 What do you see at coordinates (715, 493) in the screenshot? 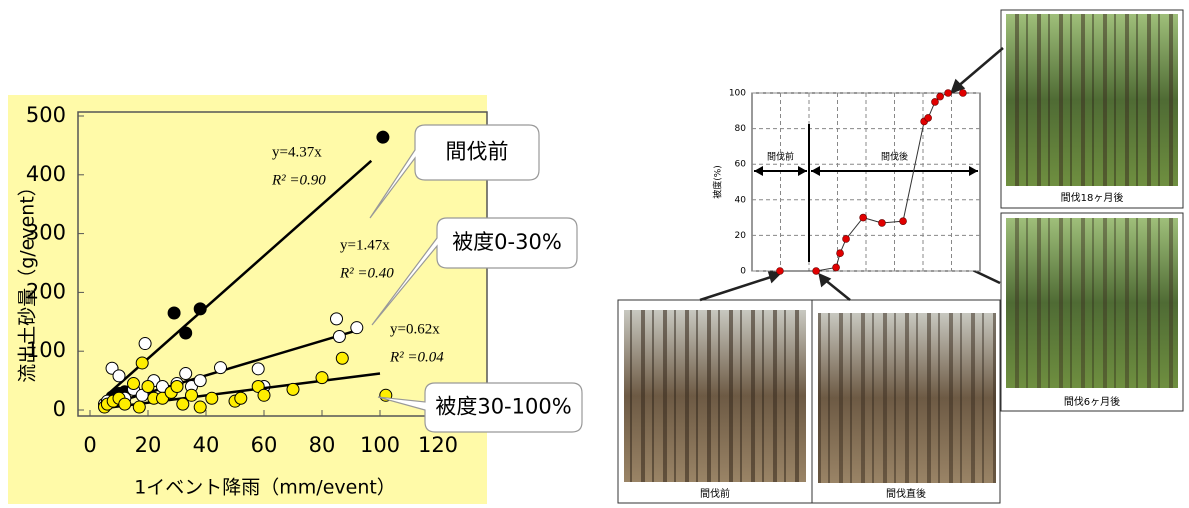
I see `photo-caption: 間伐前` at bounding box center [715, 493].